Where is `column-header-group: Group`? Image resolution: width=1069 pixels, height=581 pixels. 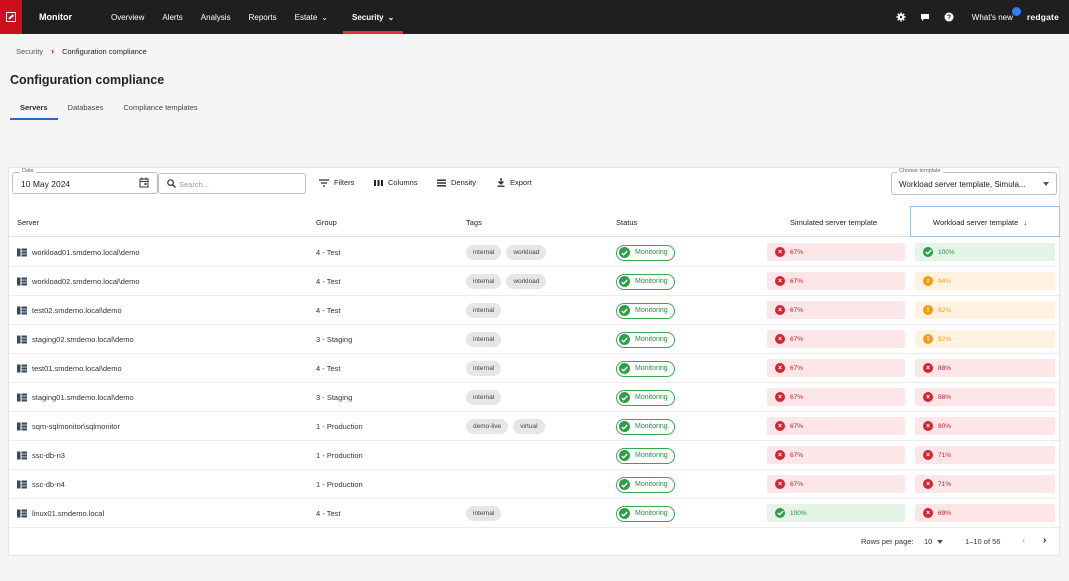 column-header-group: Group is located at coordinates (326, 222).